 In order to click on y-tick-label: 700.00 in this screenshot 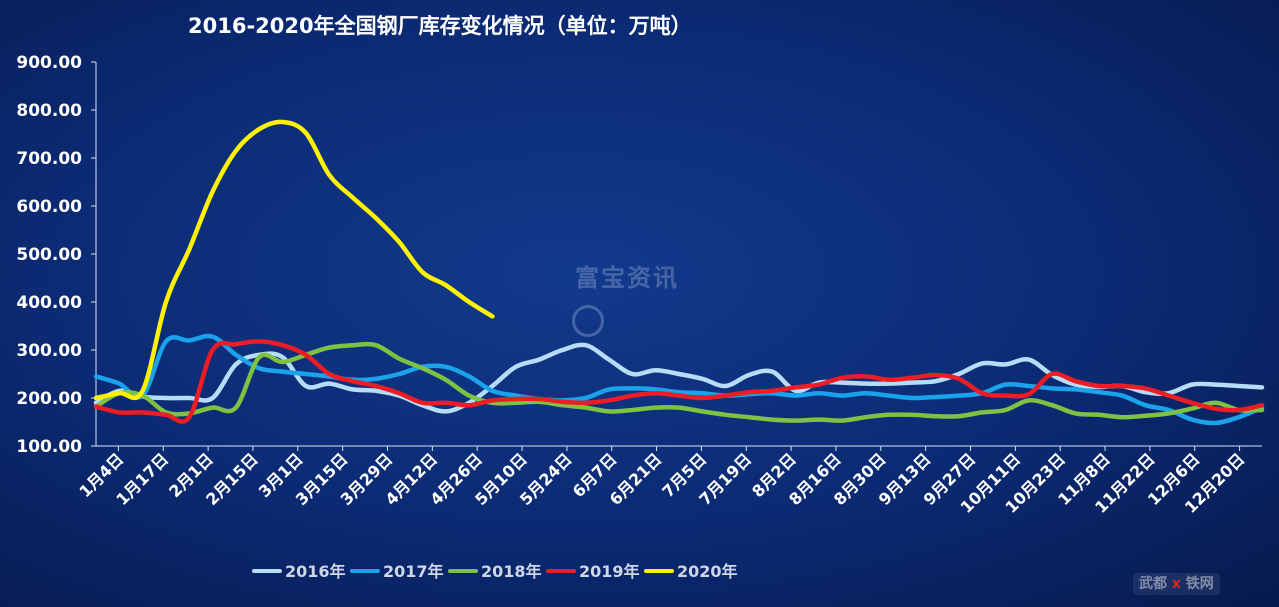, I will do `click(49, 159)`.